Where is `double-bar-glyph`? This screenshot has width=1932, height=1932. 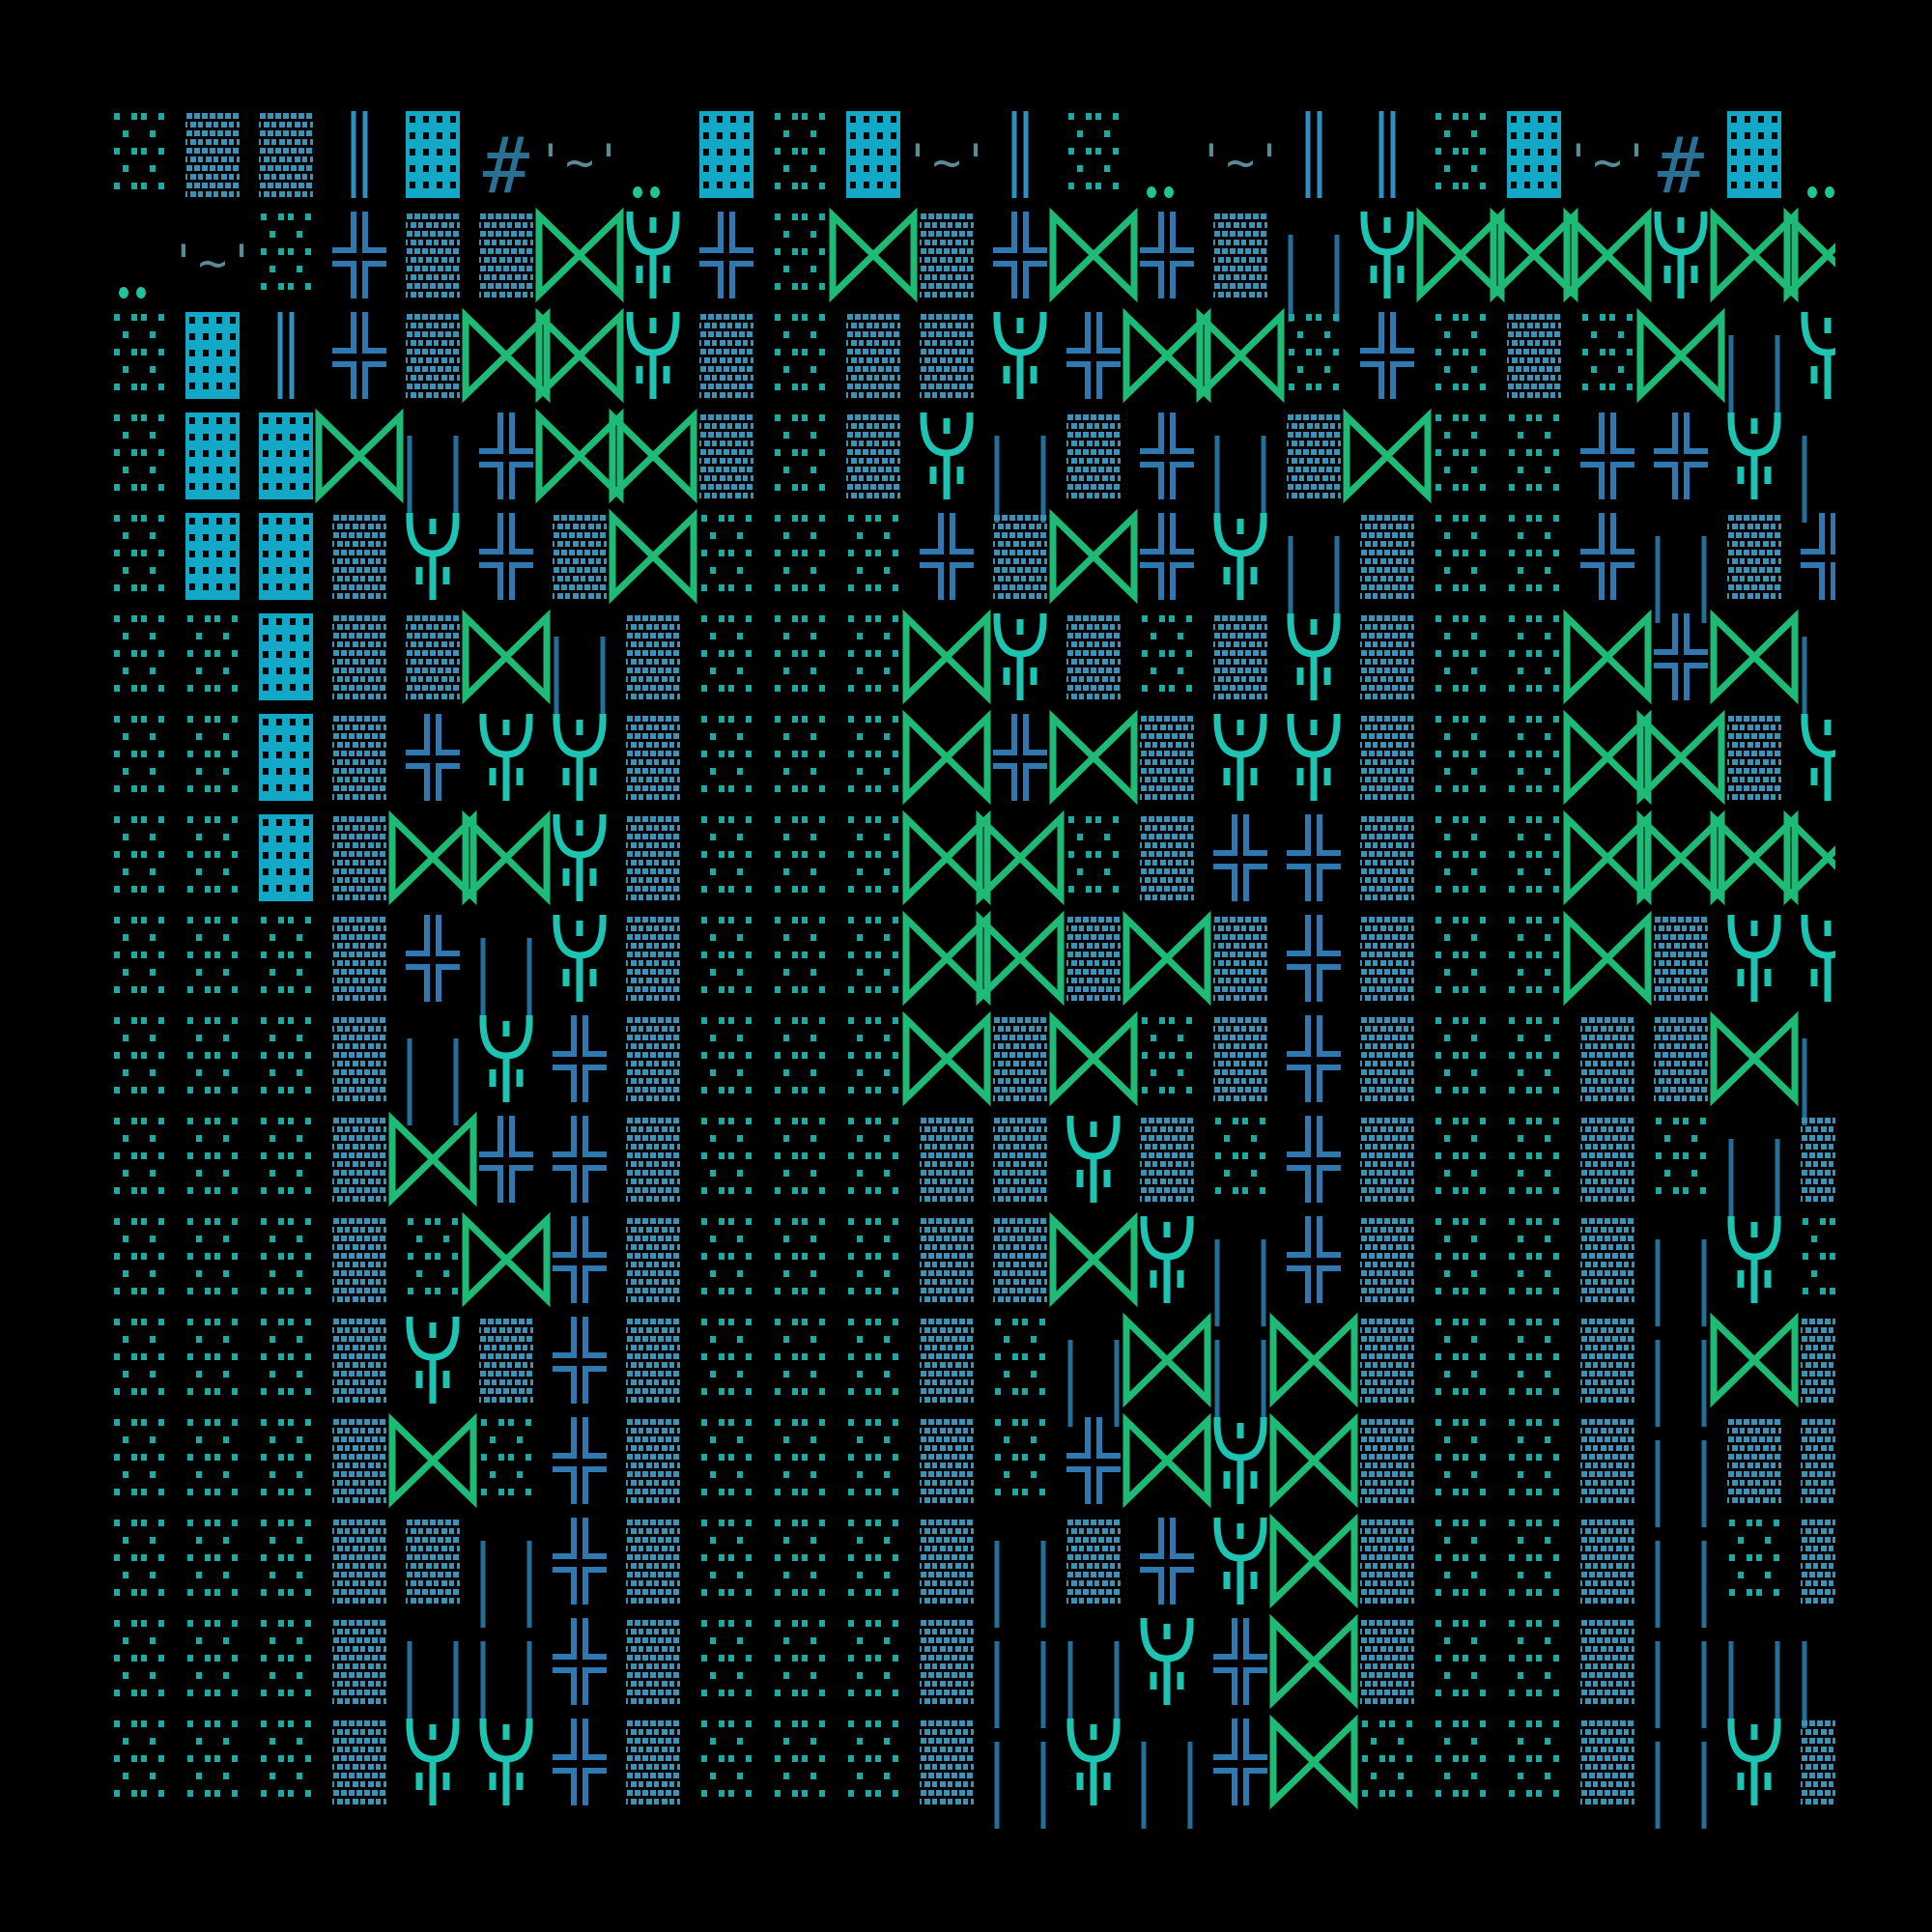 double-bar-glyph is located at coordinates (359, 154).